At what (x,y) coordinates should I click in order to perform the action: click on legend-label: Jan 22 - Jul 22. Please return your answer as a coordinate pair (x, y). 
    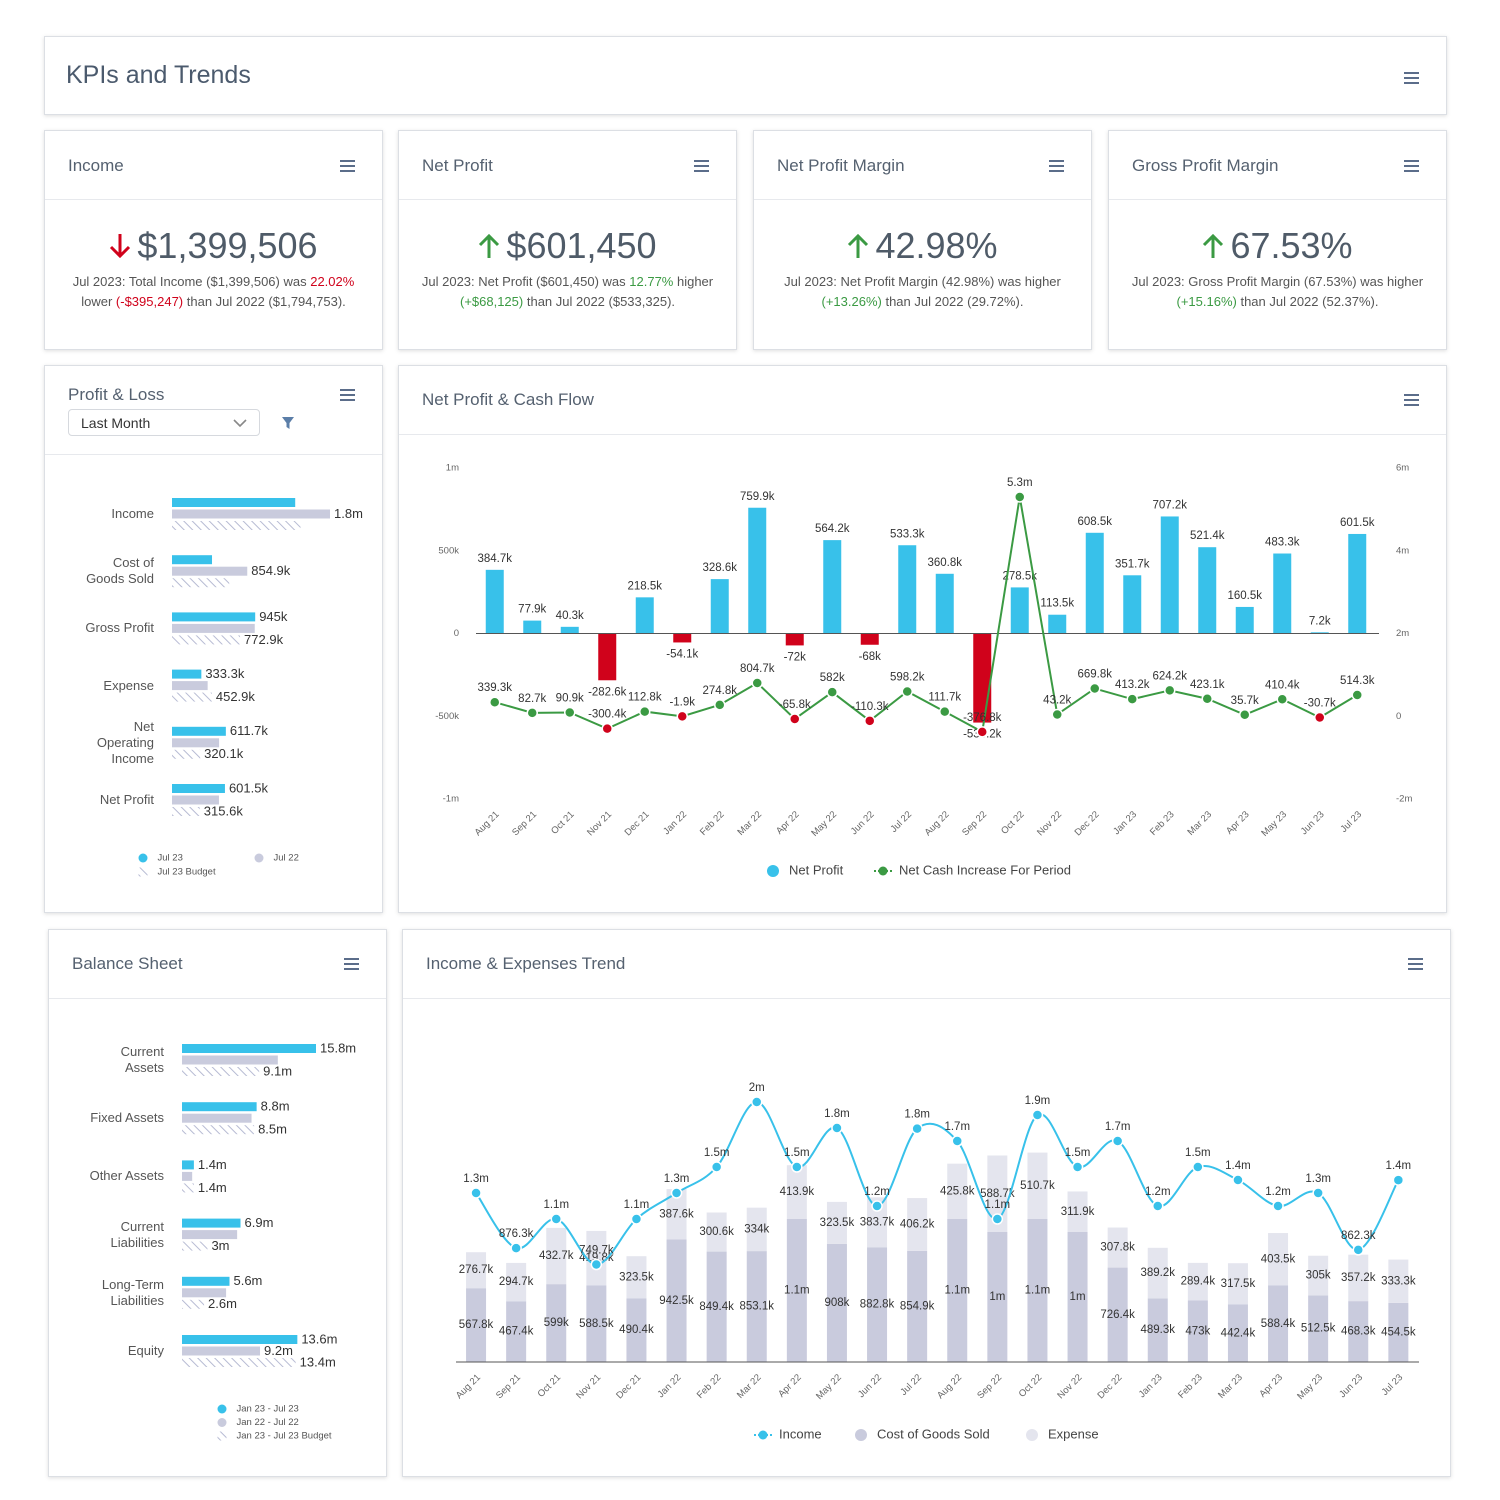
    Looking at the image, I should click on (268, 1422).